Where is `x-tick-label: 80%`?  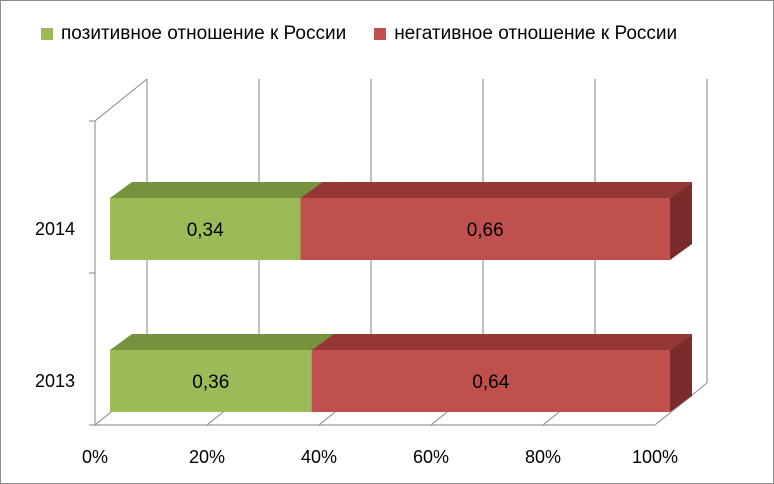
x-tick-label: 80% is located at coordinates (543, 457).